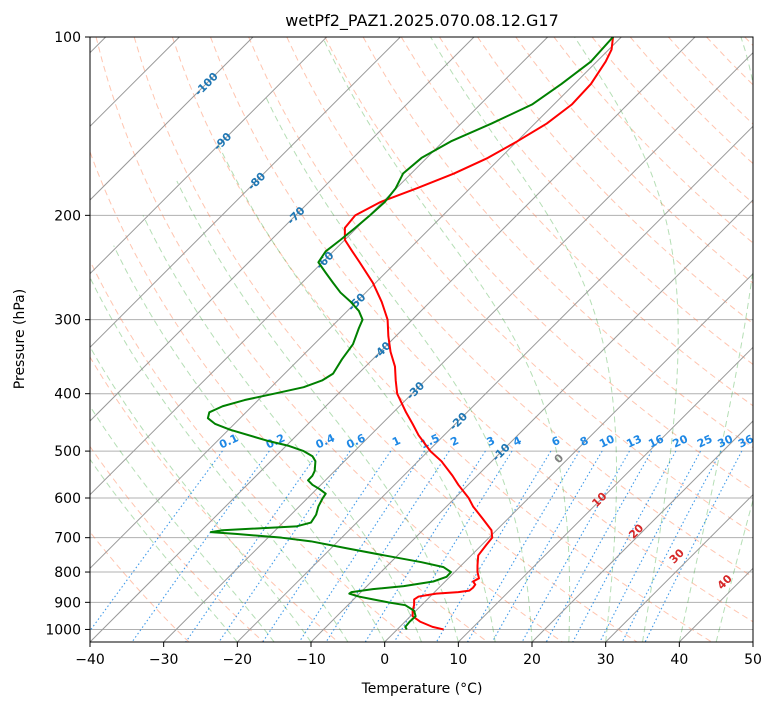  Describe the element at coordinates (636, 531) in the screenshot. I see `moist-adiabat-label: 20` at that location.